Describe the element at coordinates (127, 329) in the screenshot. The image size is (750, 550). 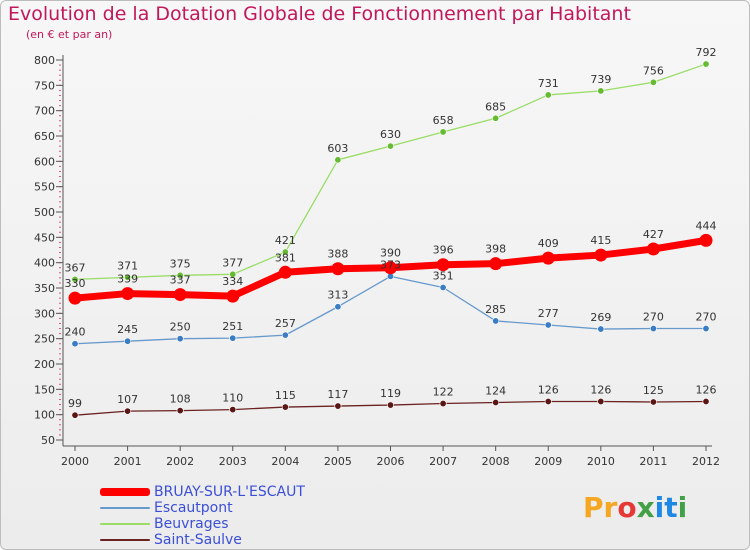
I see `data-label: 245` at that location.